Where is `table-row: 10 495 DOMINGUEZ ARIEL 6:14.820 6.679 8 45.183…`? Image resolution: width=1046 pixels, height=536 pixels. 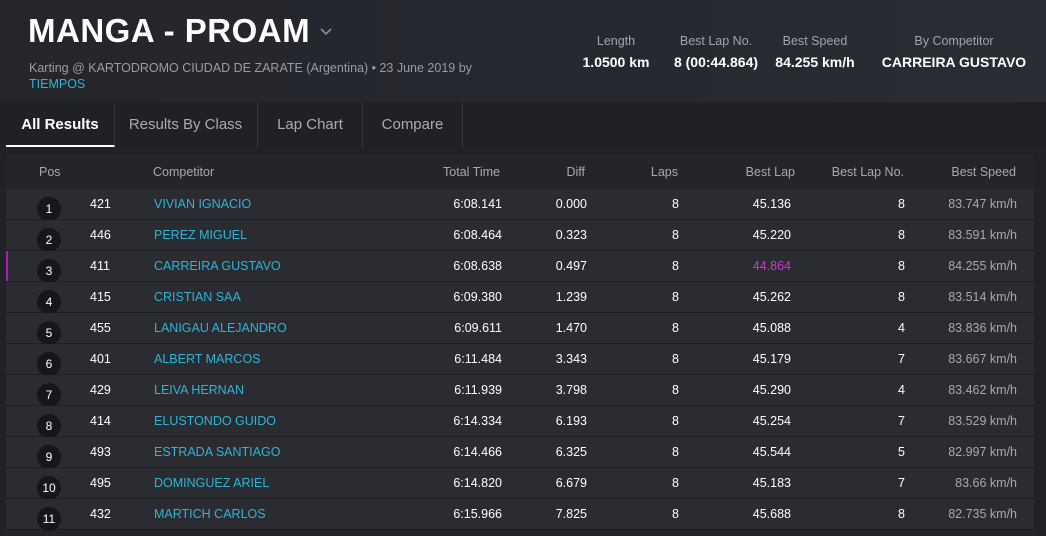
table-row: 10 495 DOMINGUEZ ARIEL 6:14.820 6.679 8 45.183… is located at coordinates (520, 484).